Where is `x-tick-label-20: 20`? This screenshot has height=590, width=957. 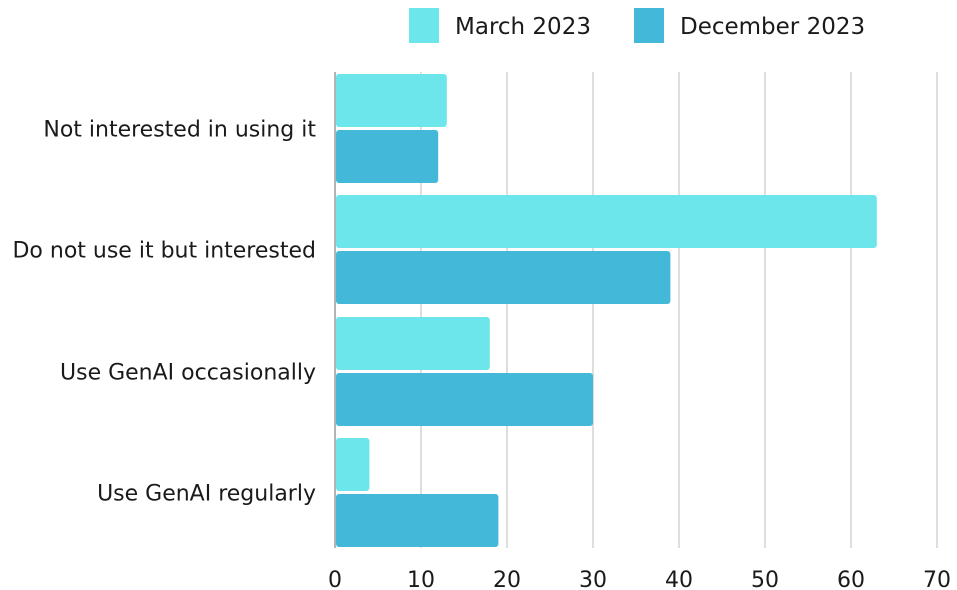 x-tick-label-20: 20 is located at coordinates (507, 579).